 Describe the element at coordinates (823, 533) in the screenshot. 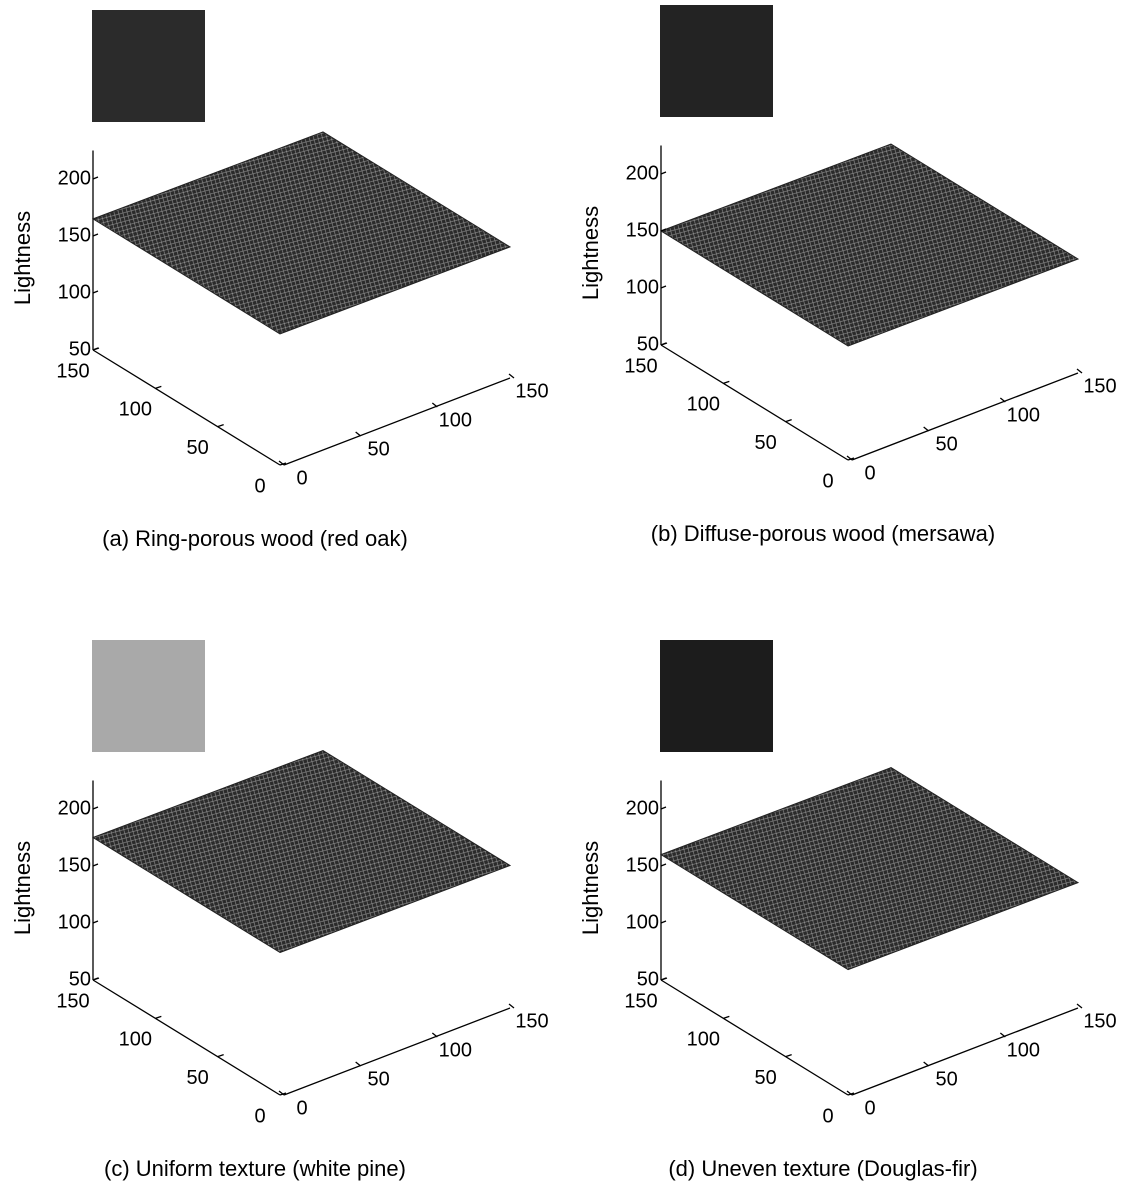

I see `caption: (b) Diffuse-porous wood (mersawa)` at that location.